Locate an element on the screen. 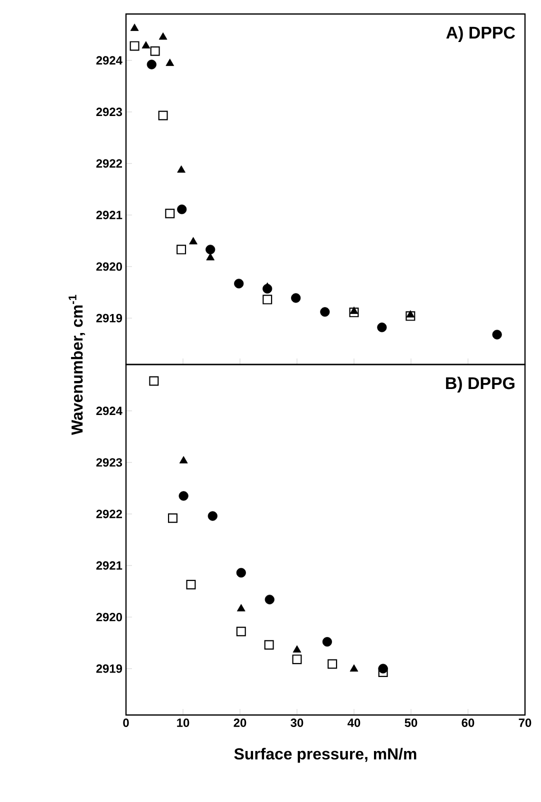 Image resolution: width=541 pixels, height=802 pixels. x-tick-label: 60 is located at coordinates (468, 722).